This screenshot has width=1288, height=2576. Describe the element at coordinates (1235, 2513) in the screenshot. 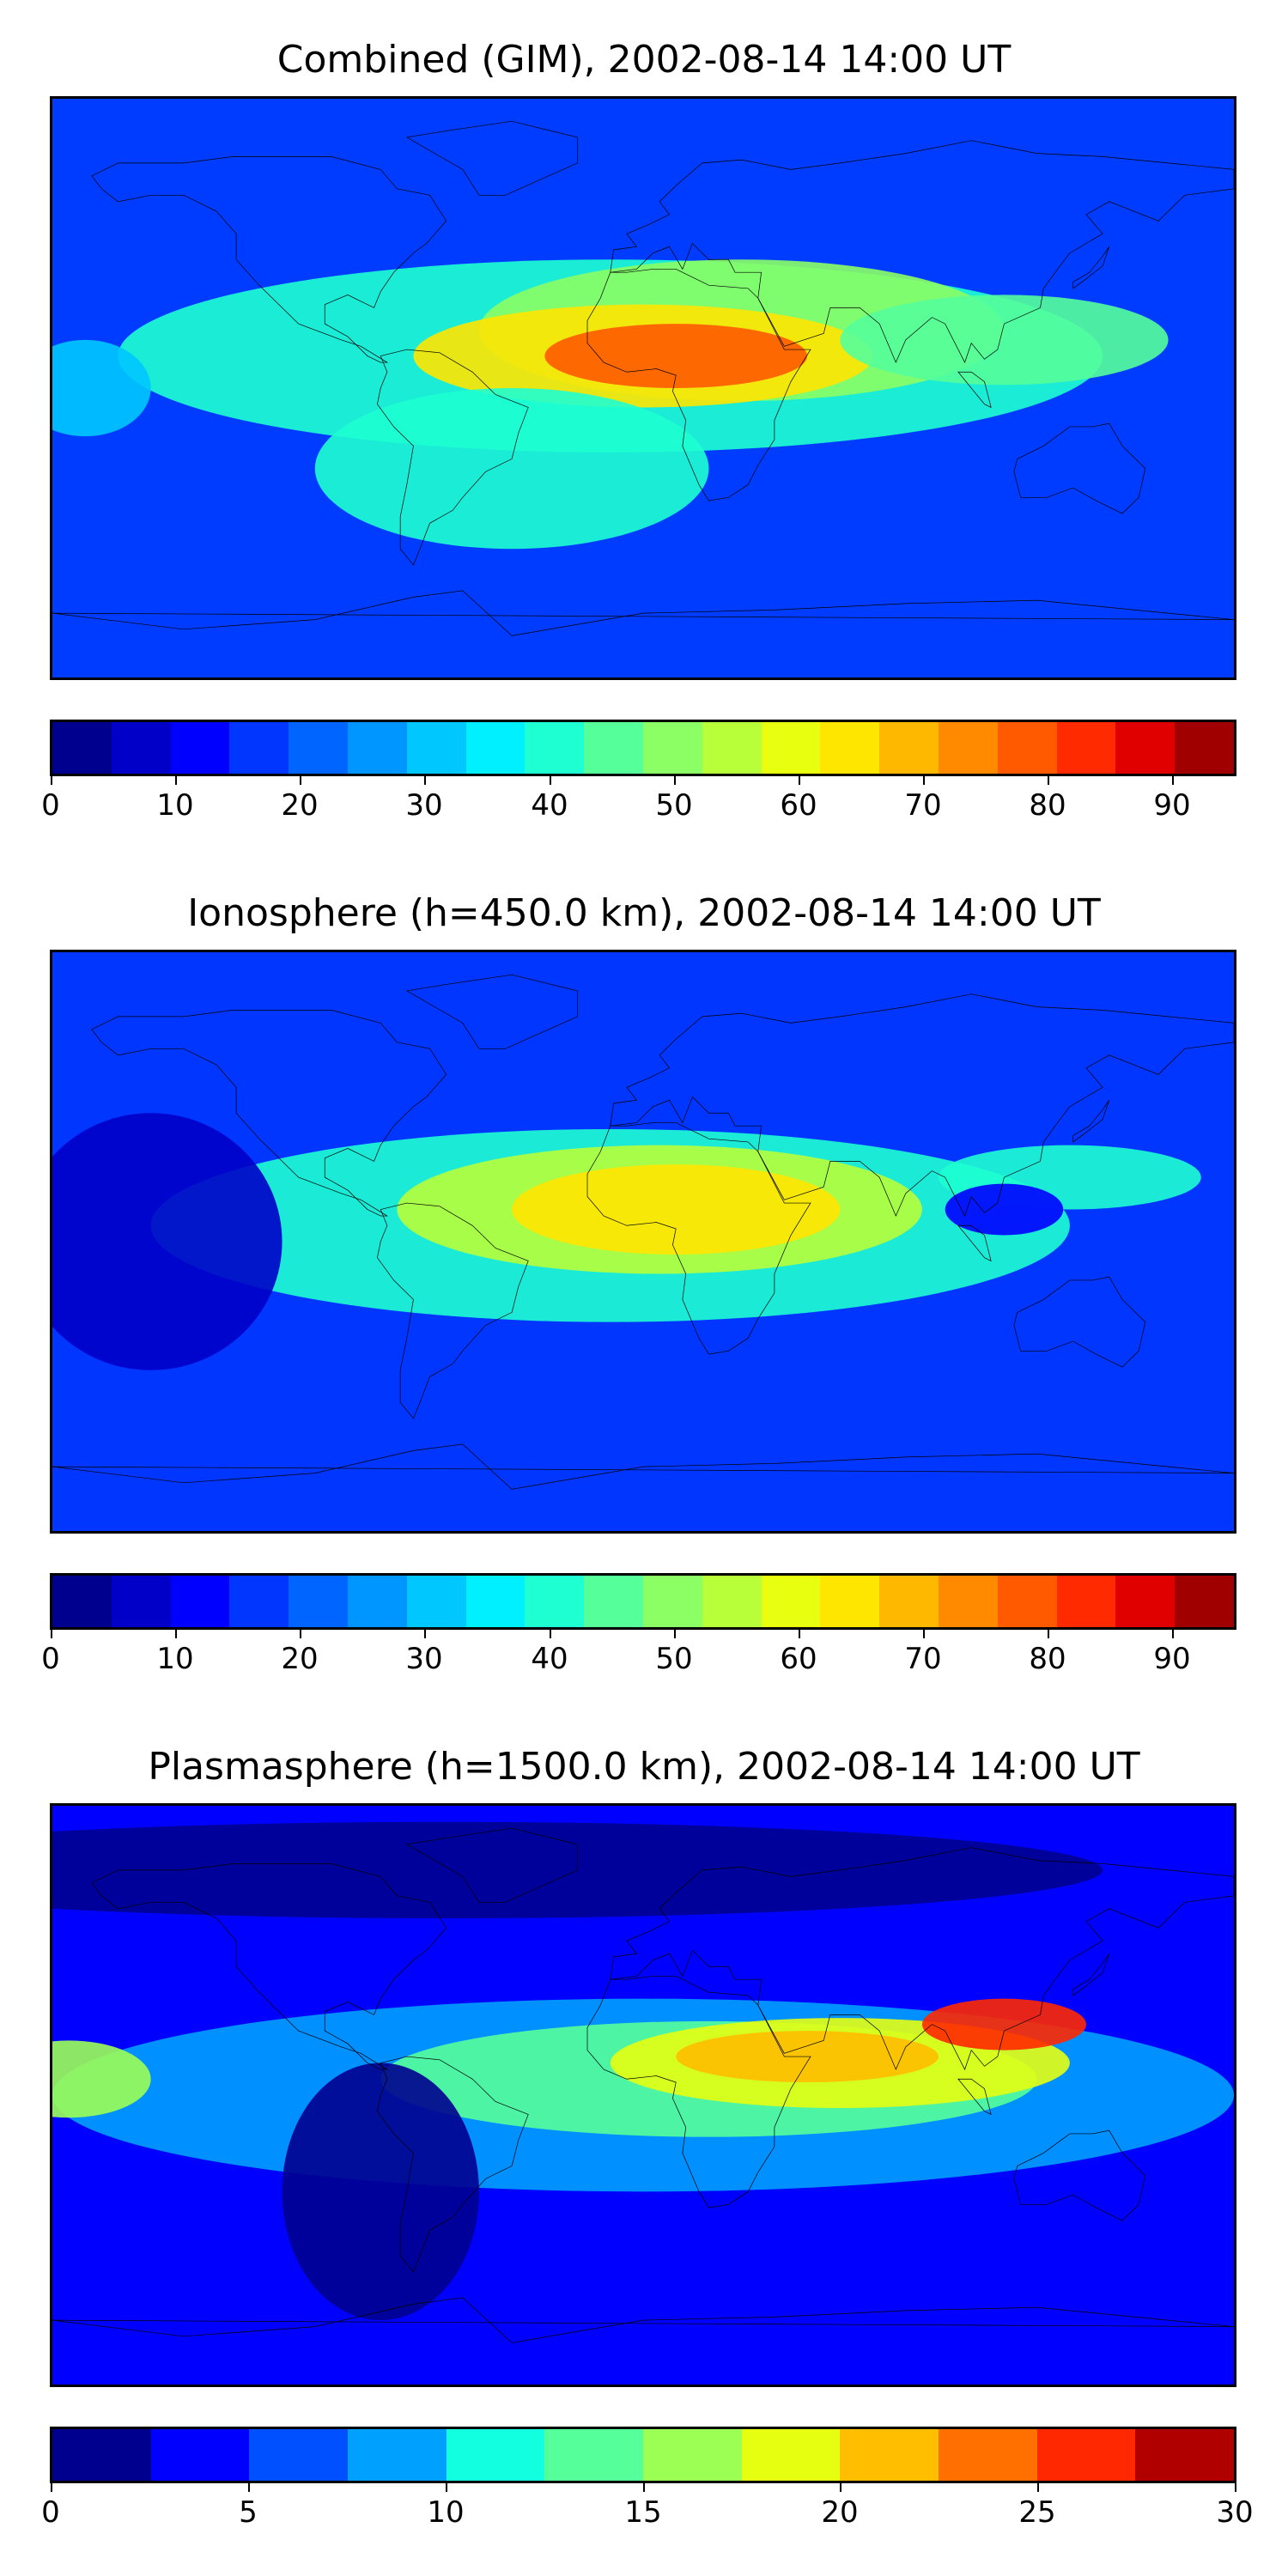

I see `colorbar-tick-label: 30` at that location.